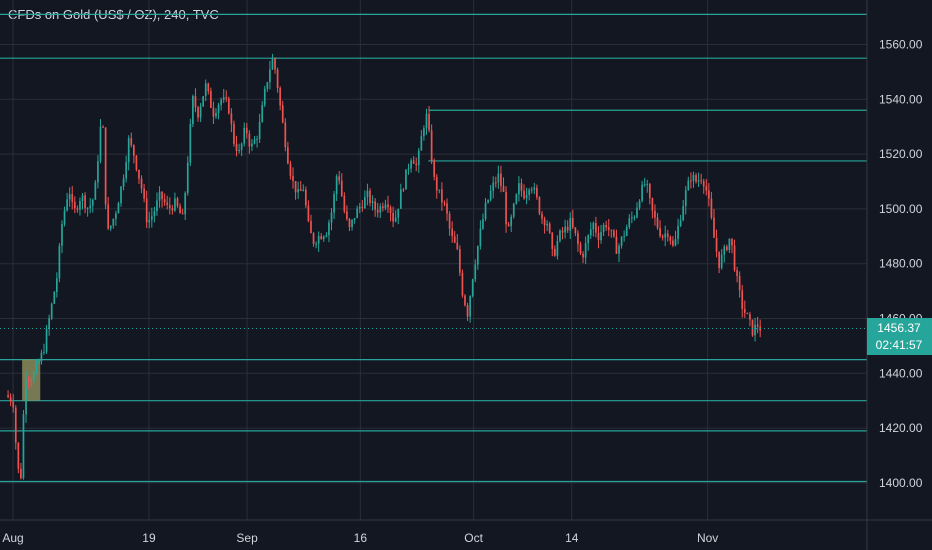  Describe the element at coordinates (12, 538) in the screenshot. I see `x-tick-label: Aug` at that location.